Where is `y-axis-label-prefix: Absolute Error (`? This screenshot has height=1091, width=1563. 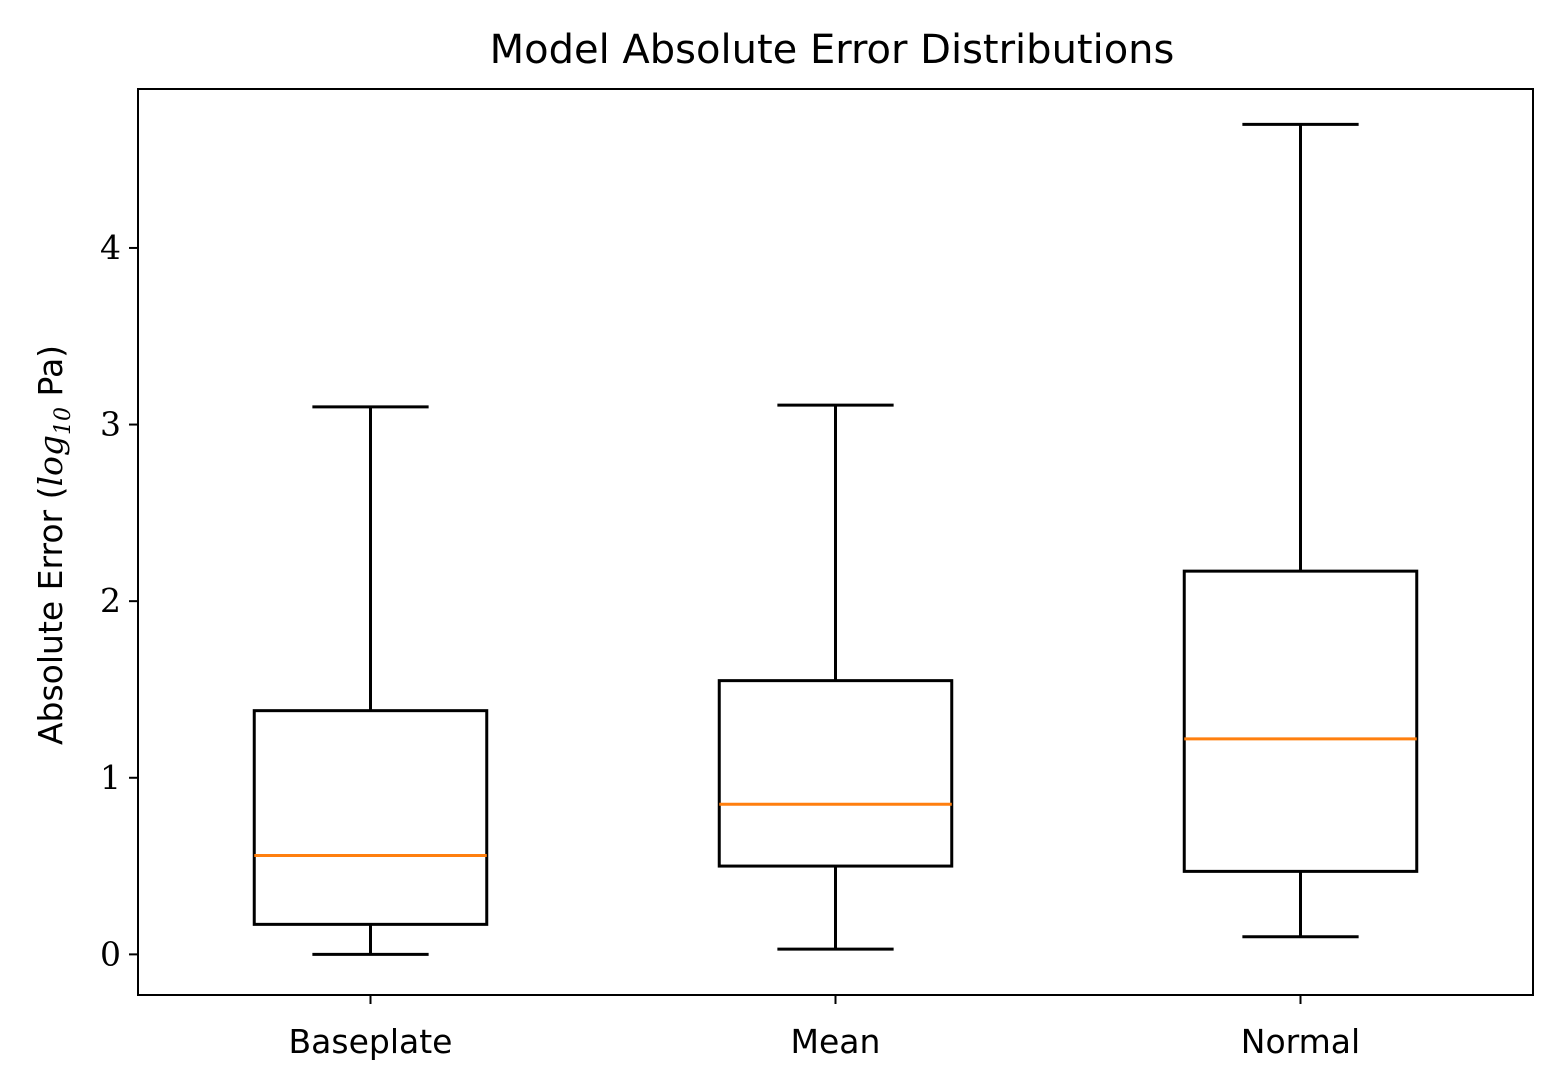
y-axis-label-prefix: Absolute Error ( is located at coordinates (50, 616).